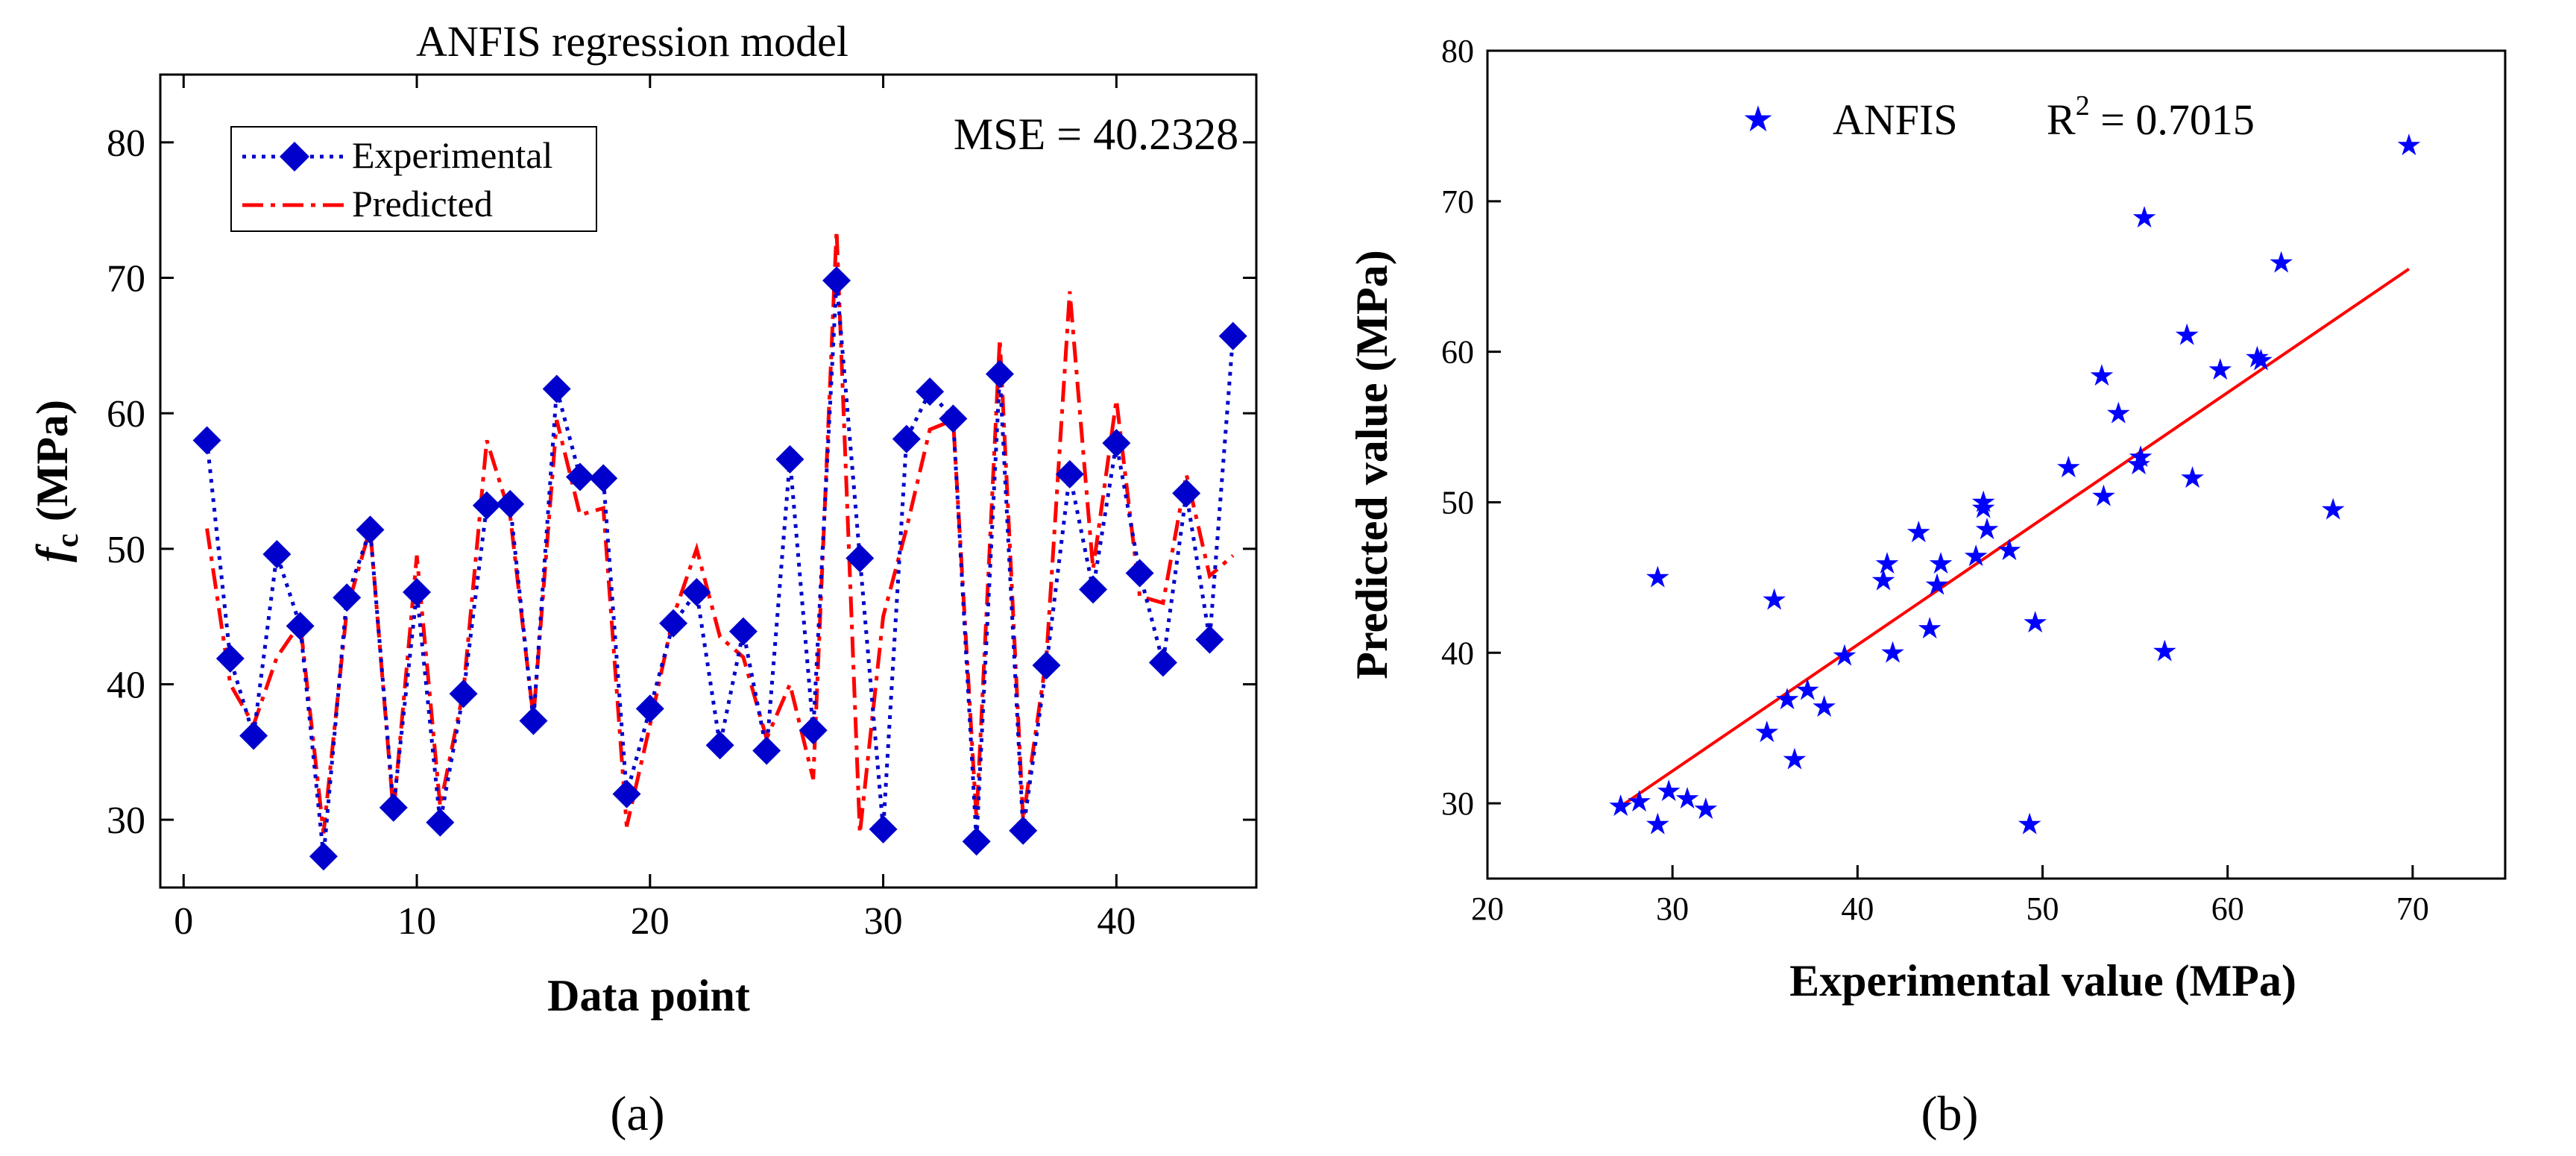 The width and height of the screenshot is (2576, 1156). Describe the element at coordinates (632, 41) in the screenshot. I see `chart-a-title: ANFIS regression model` at that location.